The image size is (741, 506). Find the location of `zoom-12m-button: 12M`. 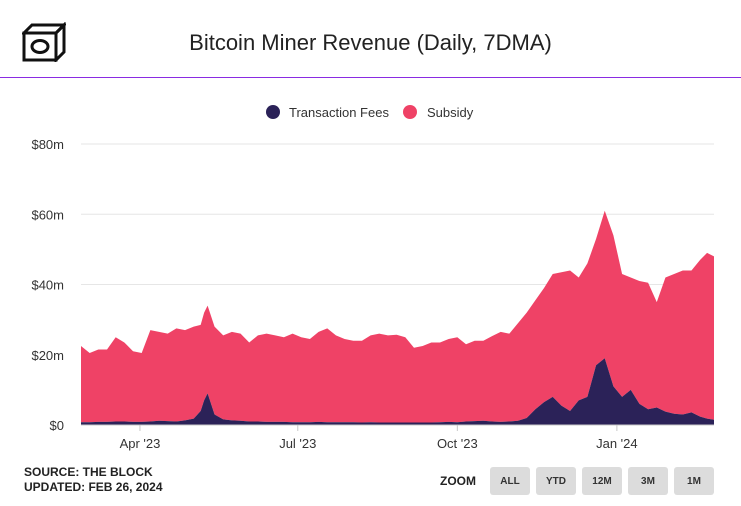

zoom-12m-button: 12M is located at coordinates (602, 481).